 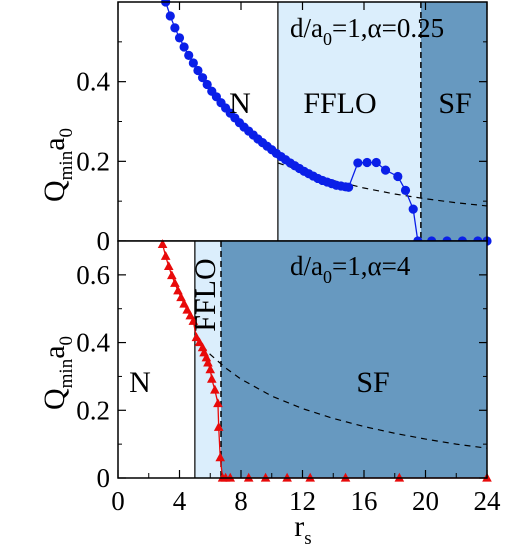 I want to click on x-tick-label: 20, so click(x=425, y=501).